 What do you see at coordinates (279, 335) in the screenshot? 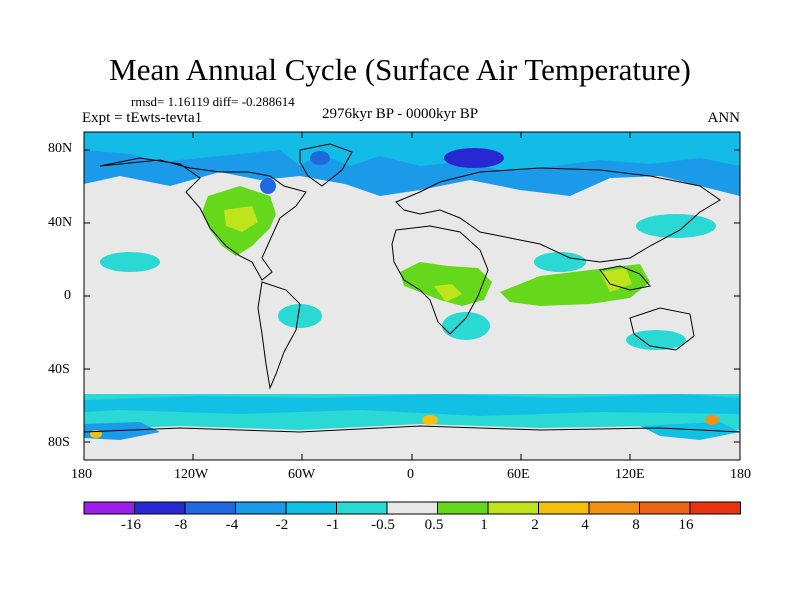
I see `south-america-coast` at bounding box center [279, 335].